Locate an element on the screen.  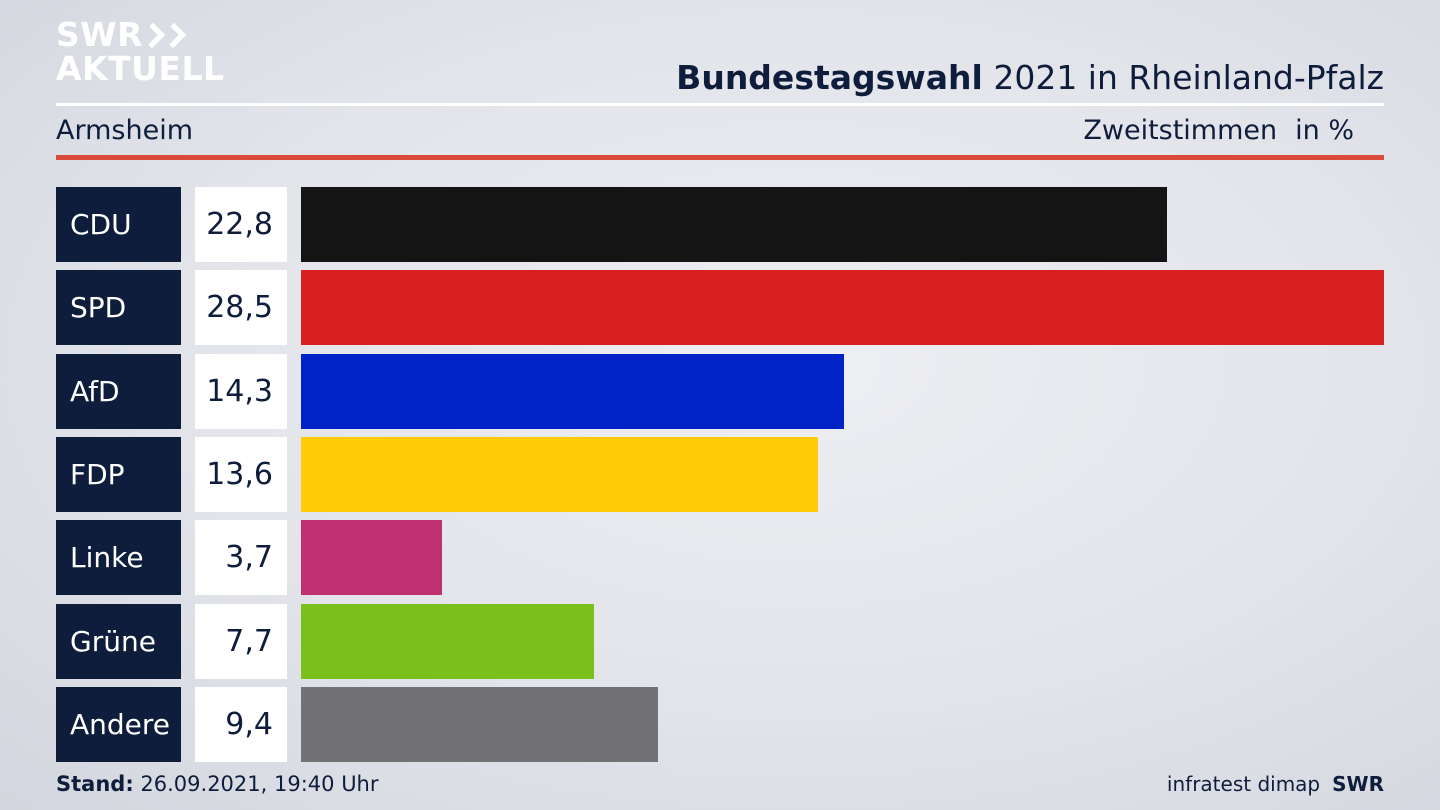
title-rest: 2021 in Rheinland-Pfalz is located at coordinates (1188, 77).